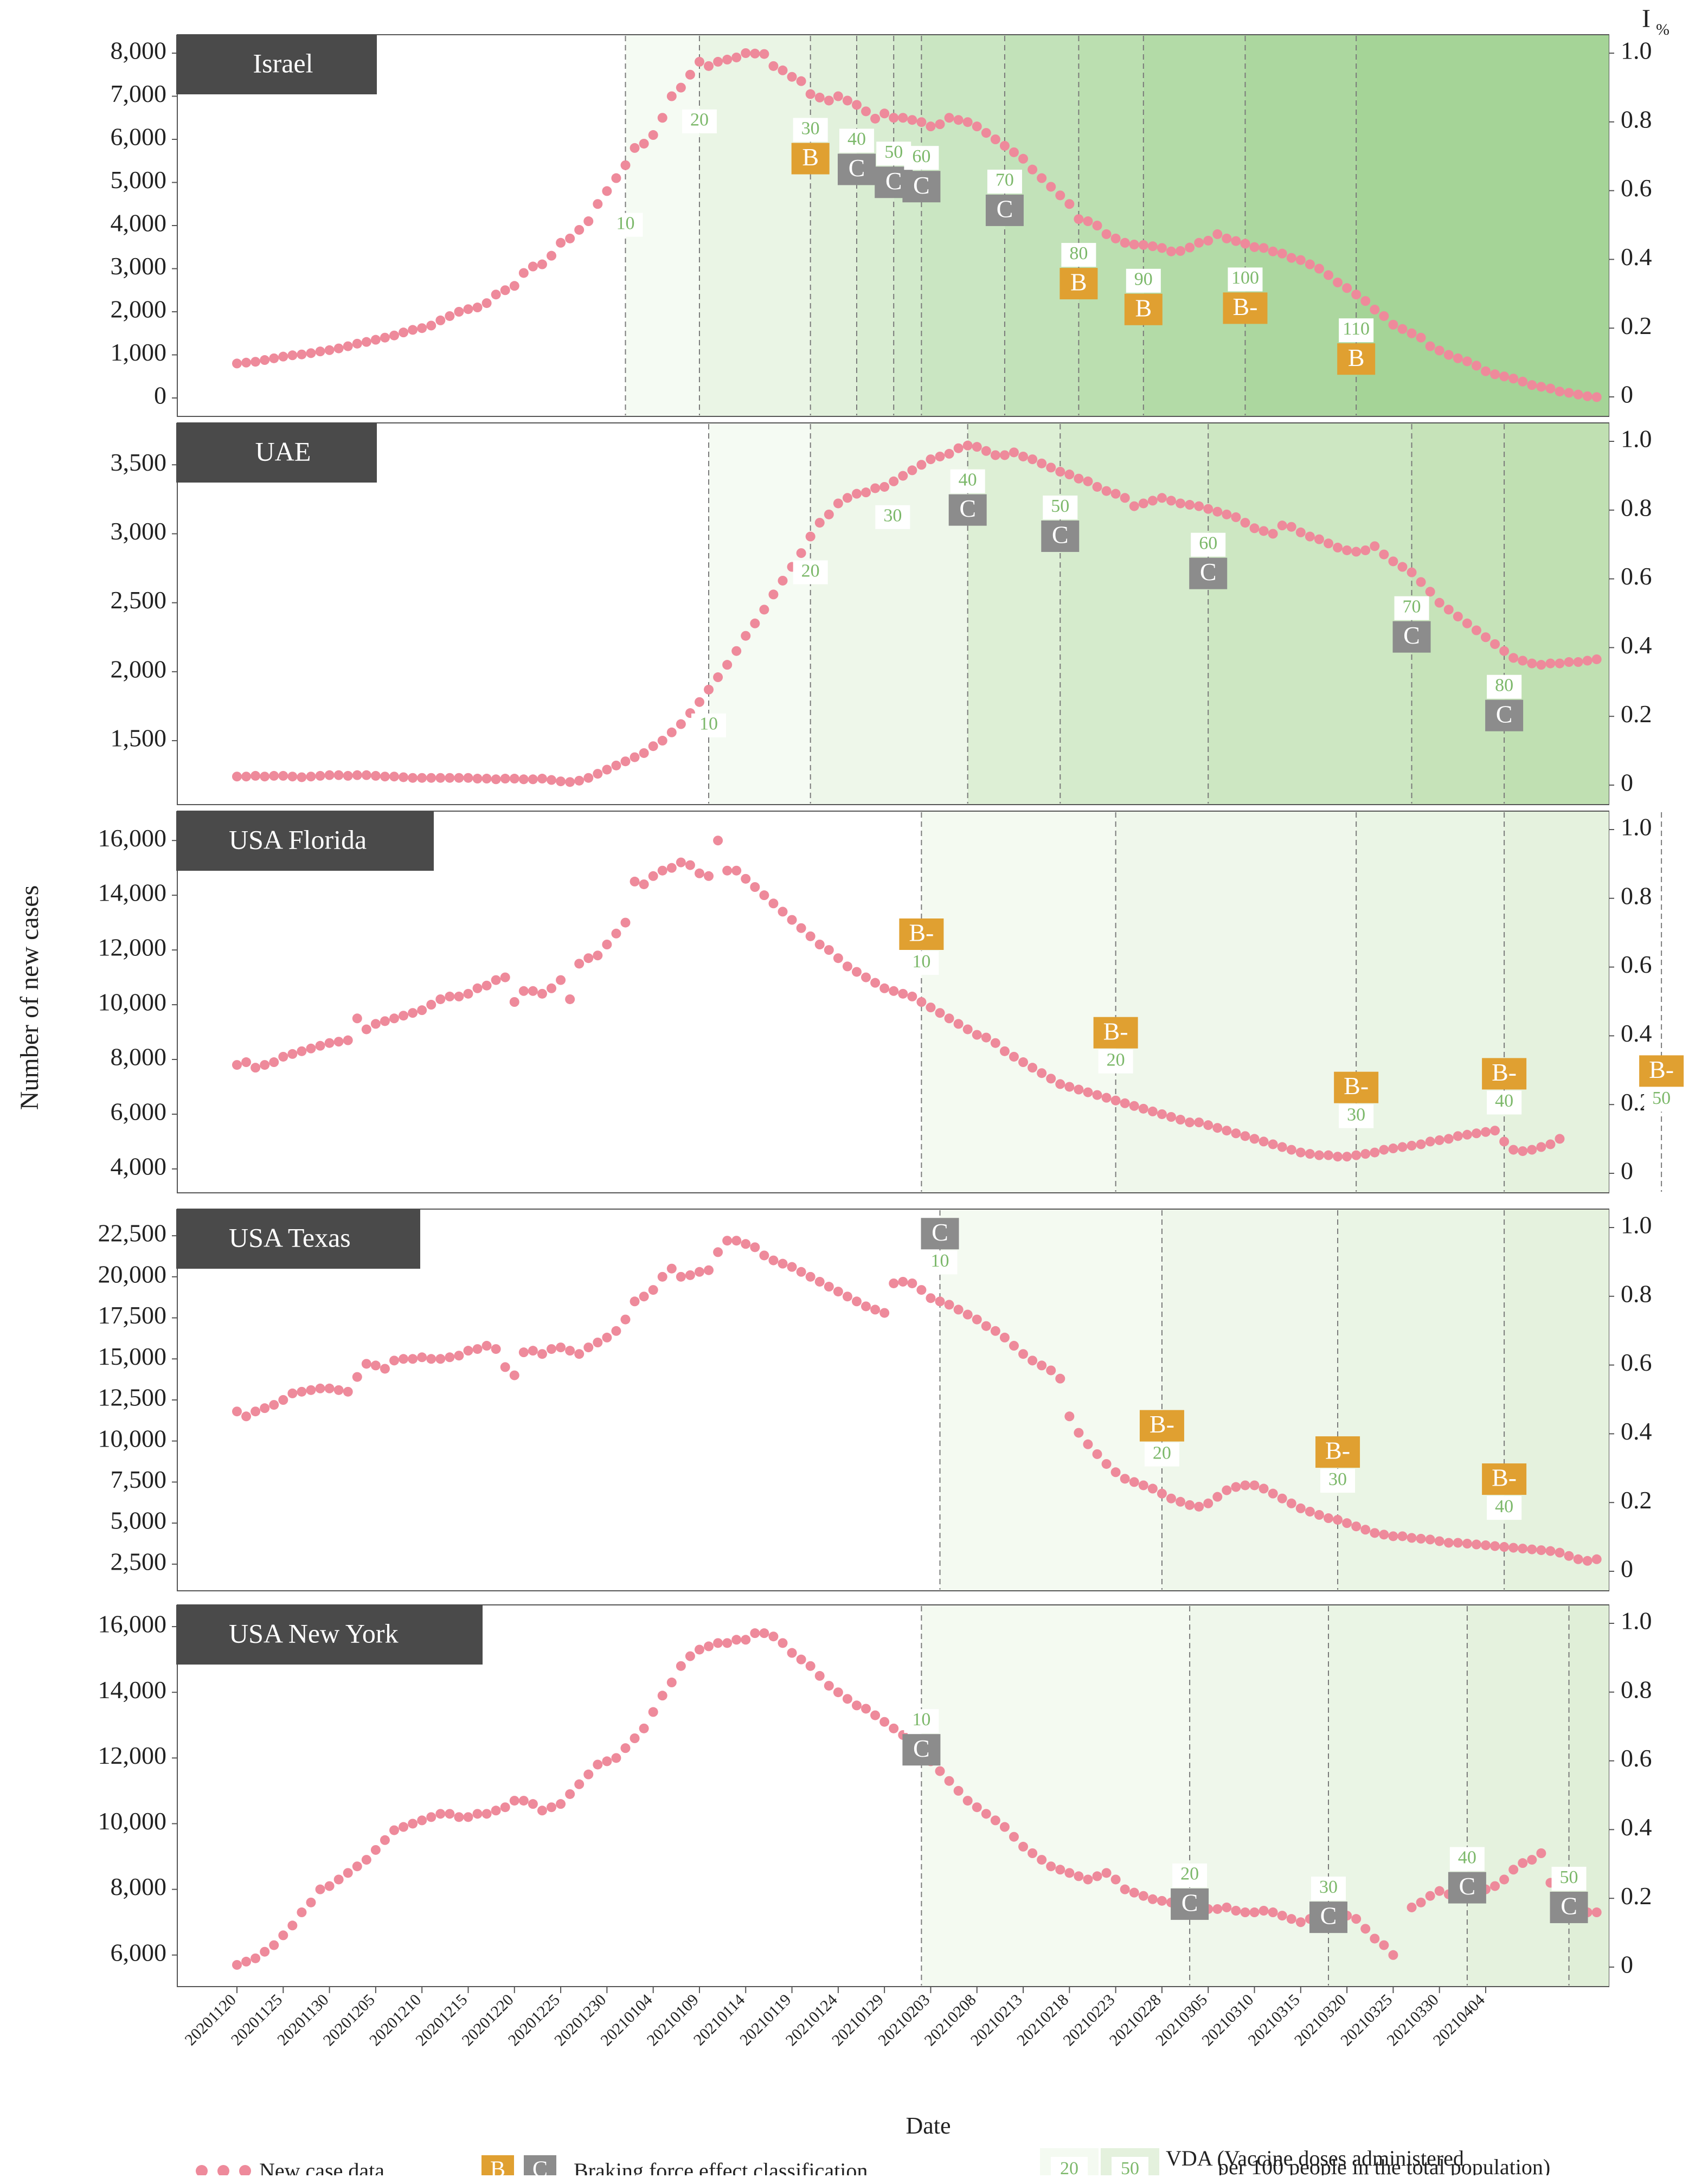 The height and width of the screenshot is (2178, 1708). Describe the element at coordinates (1646, 18) in the screenshot. I see `right-axis-title-main: I` at that location.